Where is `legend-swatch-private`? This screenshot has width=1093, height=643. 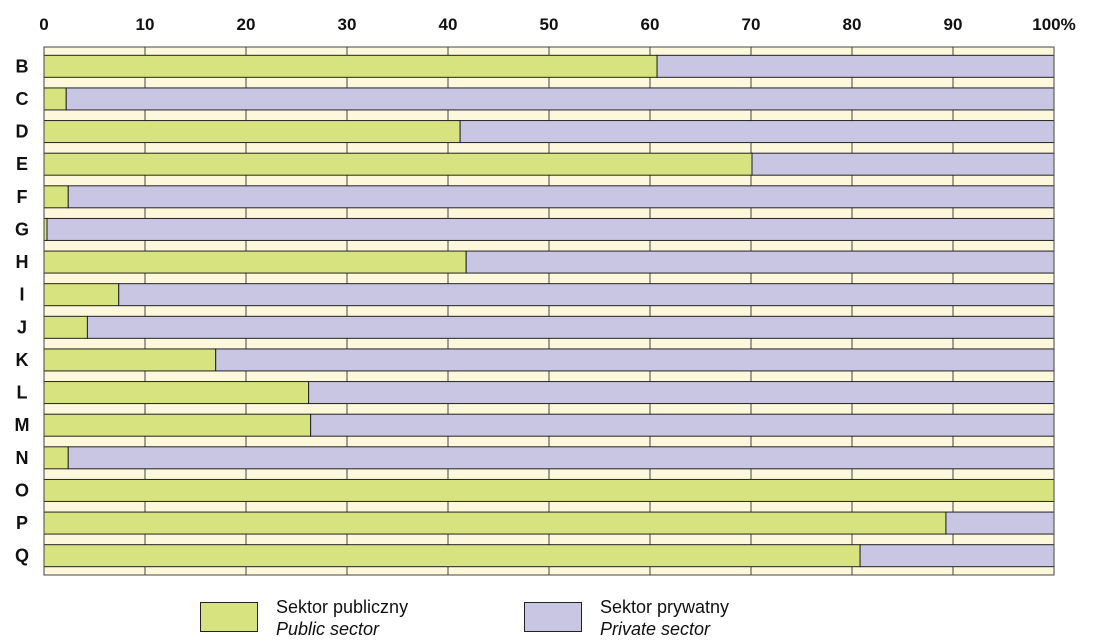 legend-swatch-private is located at coordinates (553, 617).